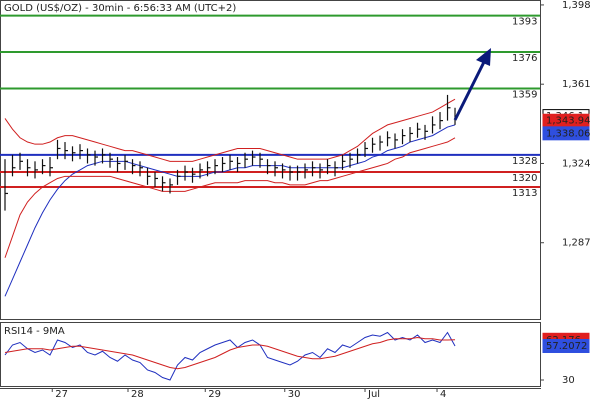  Describe the element at coordinates (524, 94) in the screenshot. I see `level-label: 1359` at that location.